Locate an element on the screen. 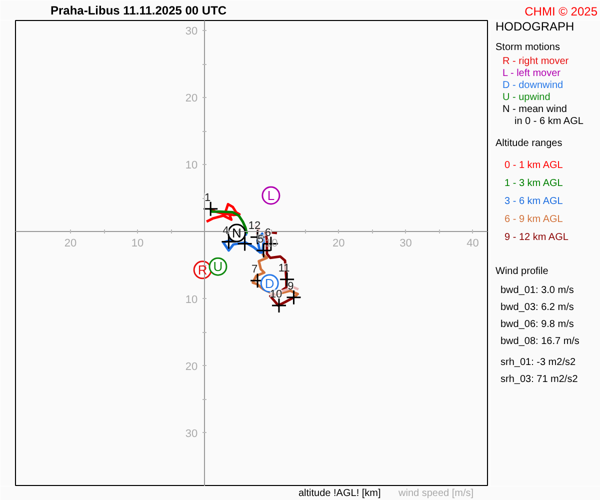  x-tick-label: 40 is located at coordinates (472, 244).